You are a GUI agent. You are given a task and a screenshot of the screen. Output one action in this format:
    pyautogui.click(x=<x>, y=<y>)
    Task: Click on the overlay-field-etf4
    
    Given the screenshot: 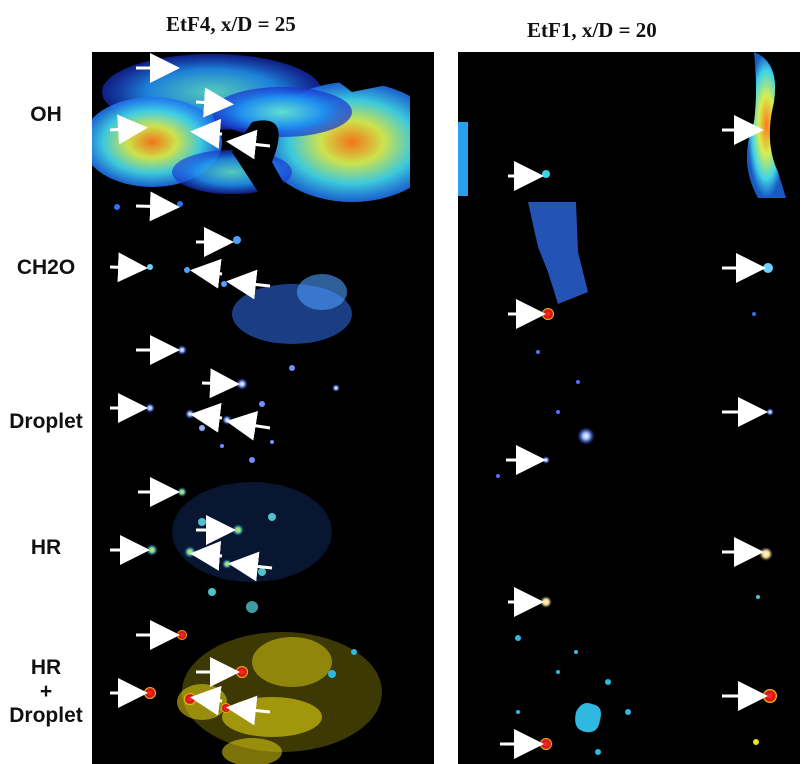 What is the action you would take?
    pyautogui.click(x=263, y=697)
    